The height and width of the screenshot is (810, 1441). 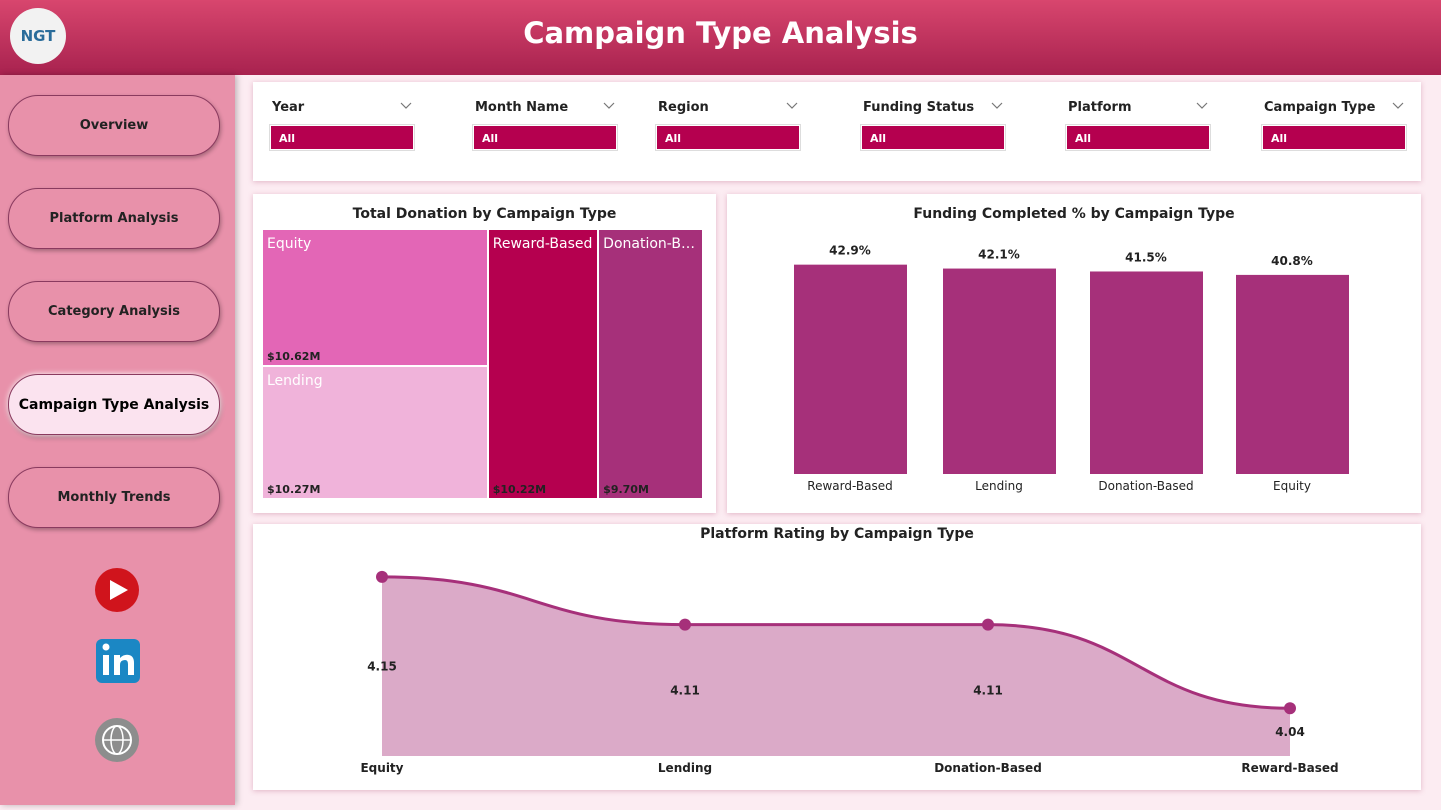 I want to click on chart-title: Platform Rating by Campaign Type, so click(x=837, y=534).